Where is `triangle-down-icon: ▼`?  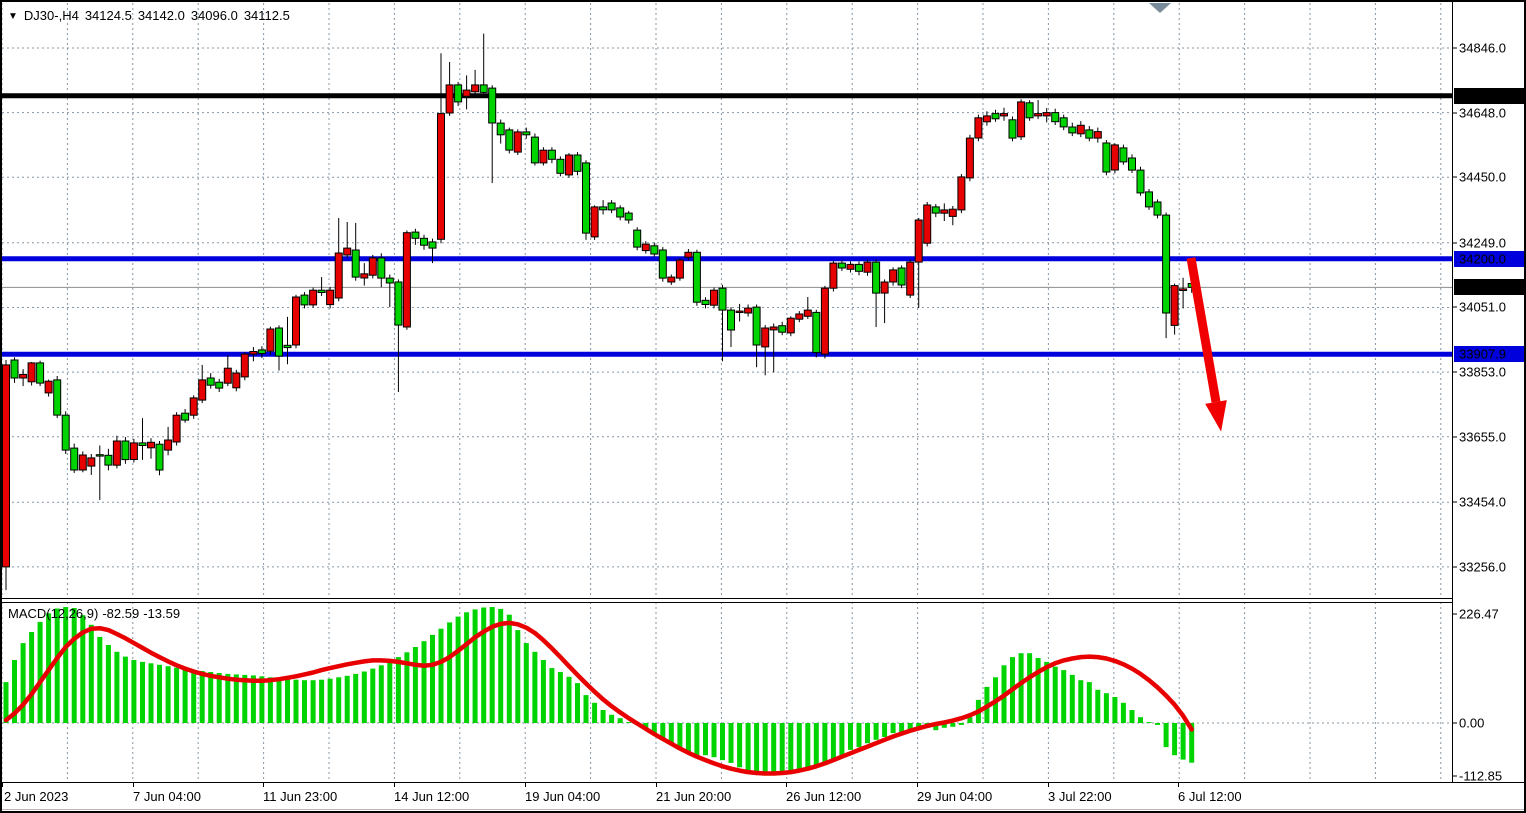
triangle-down-icon: ▼ is located at coordinates (13, 16).